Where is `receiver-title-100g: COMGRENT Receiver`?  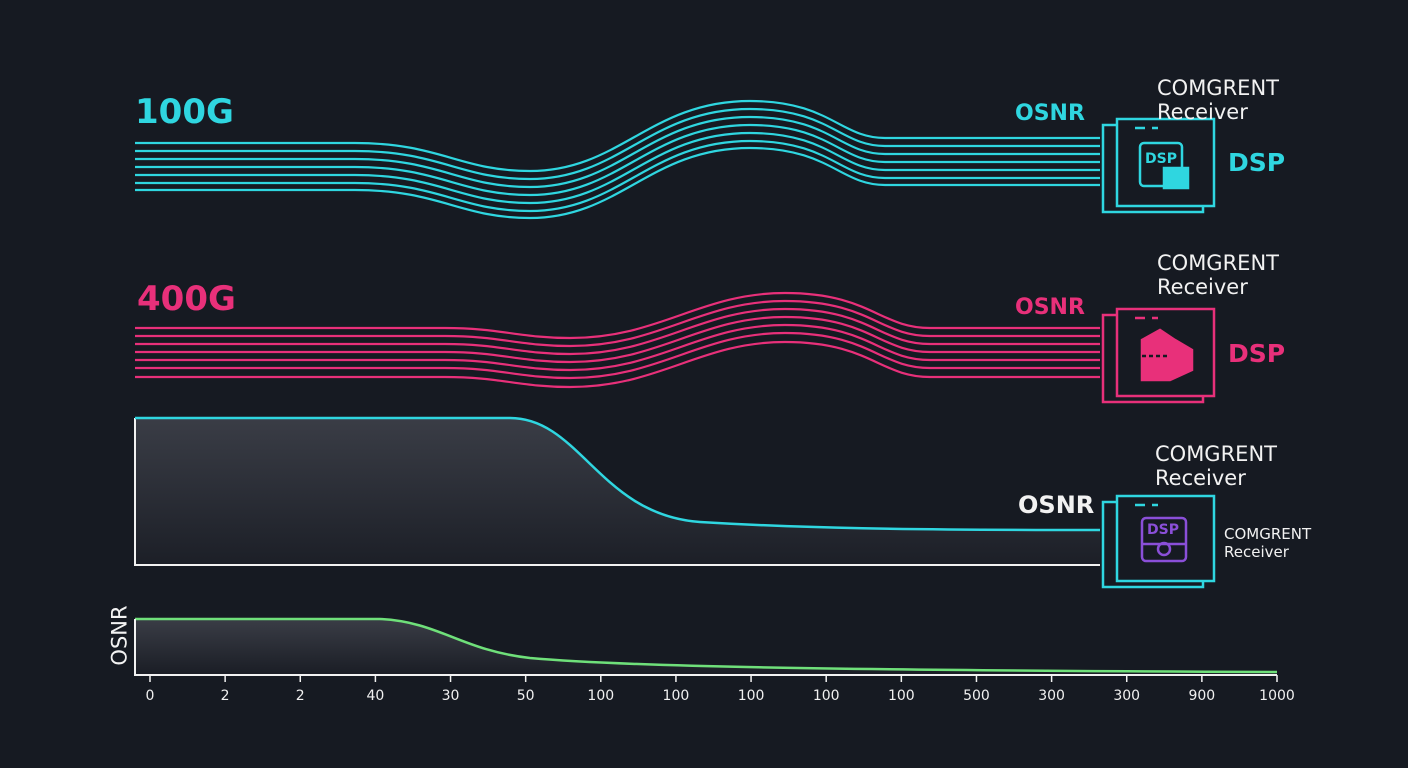
receiver-title-100g: COMGRENT Receiver is located at coordinates (1218, 100).